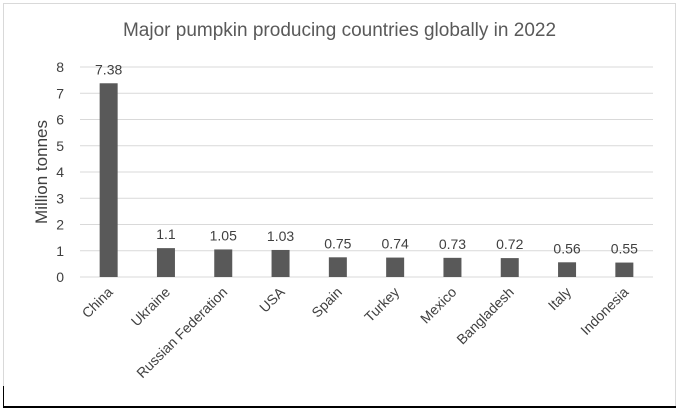 The height and width of the screenshot is (413, 679). I want to click on y-tick-label: 2, so click(60, 225).